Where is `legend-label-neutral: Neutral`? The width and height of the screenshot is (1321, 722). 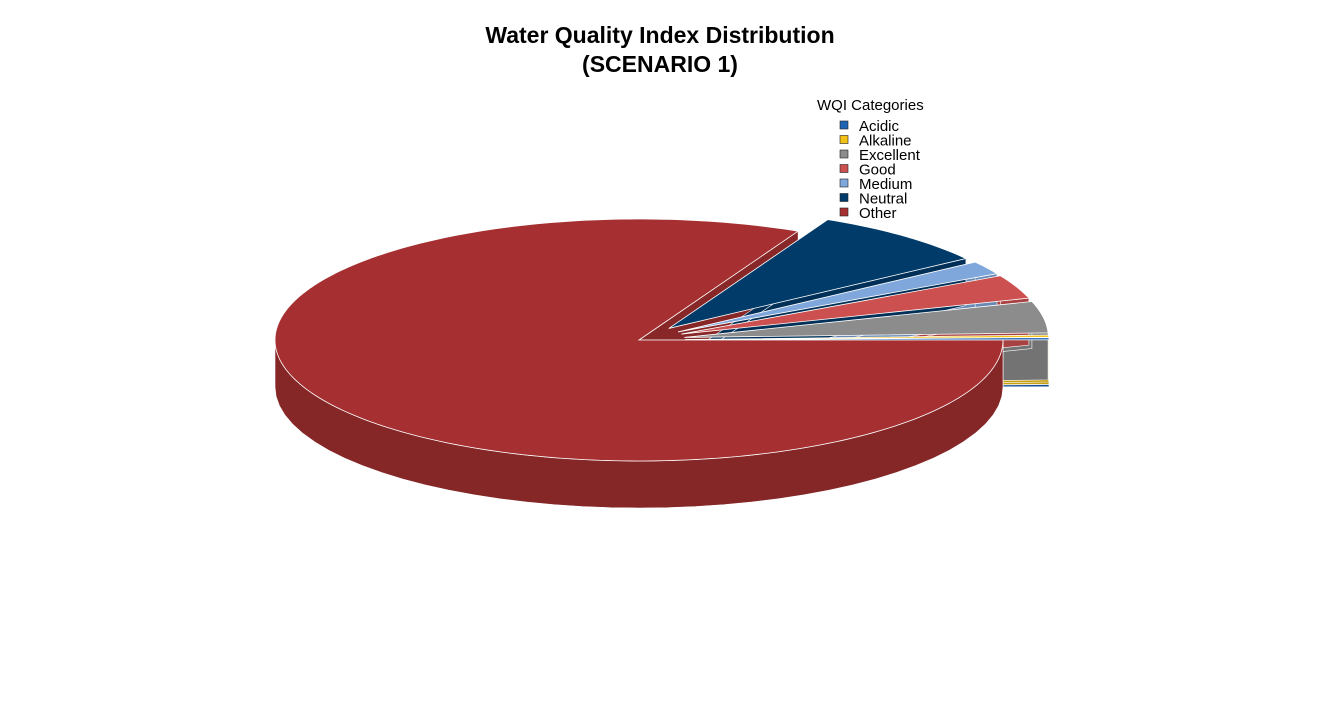
legend-label-neutral: Neutral is located at coordinates (883, 199).